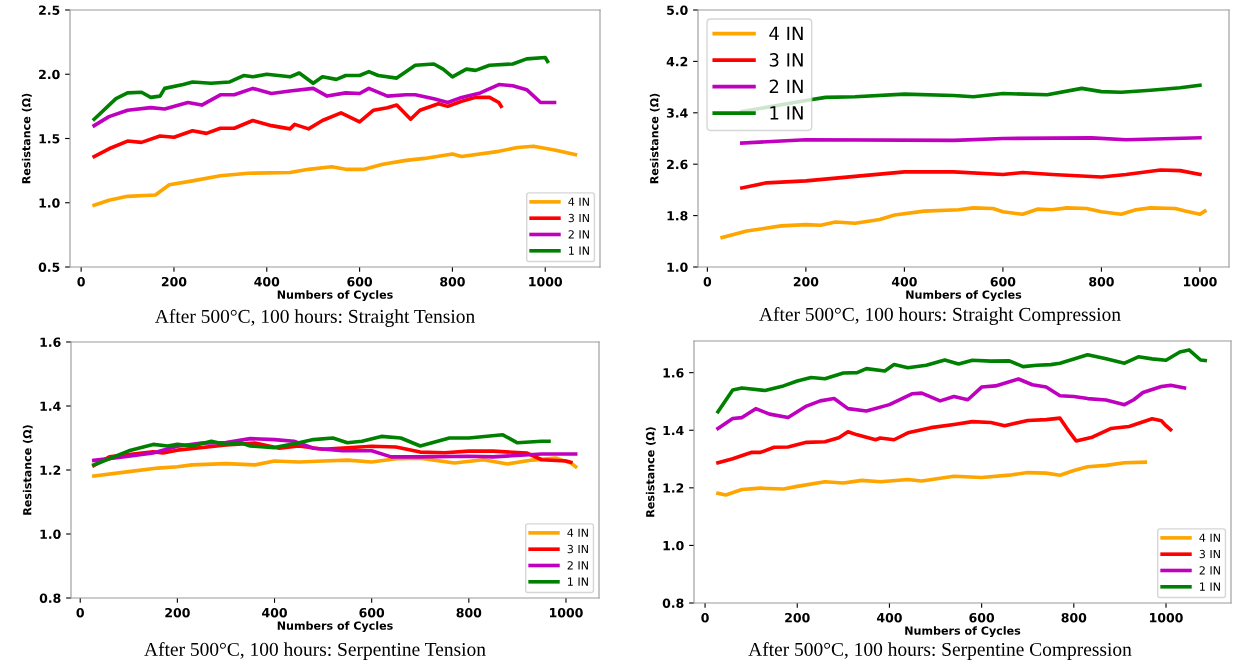 This screenshot has height=665, width=1251. I want to click on y-tick-label: 1.5, so click(49, 139).